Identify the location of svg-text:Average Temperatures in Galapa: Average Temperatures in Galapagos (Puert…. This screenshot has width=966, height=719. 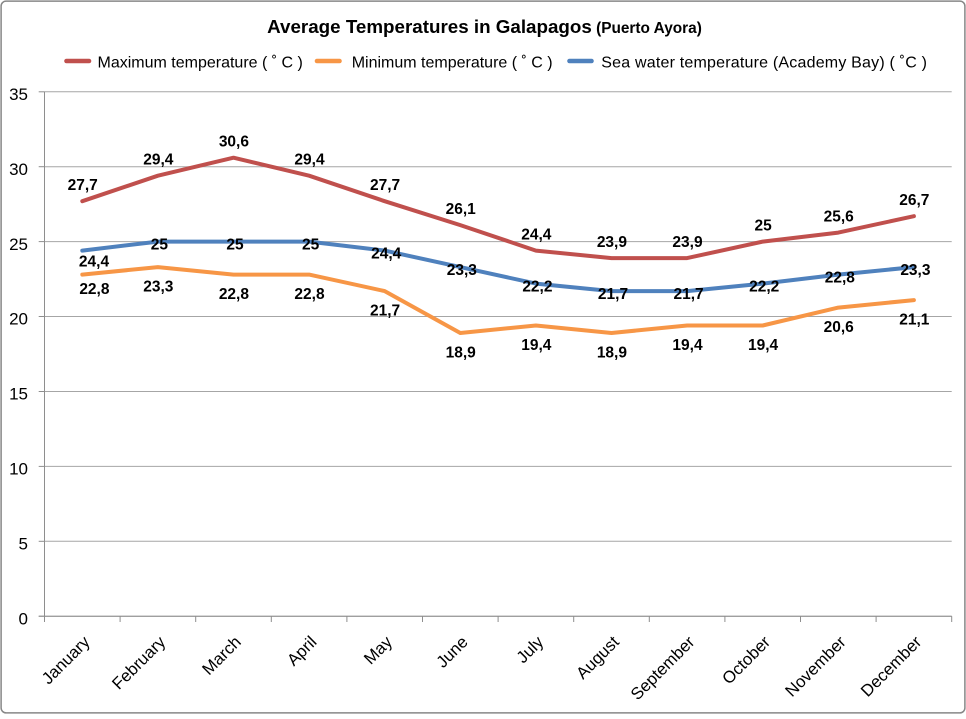
(484, 26).